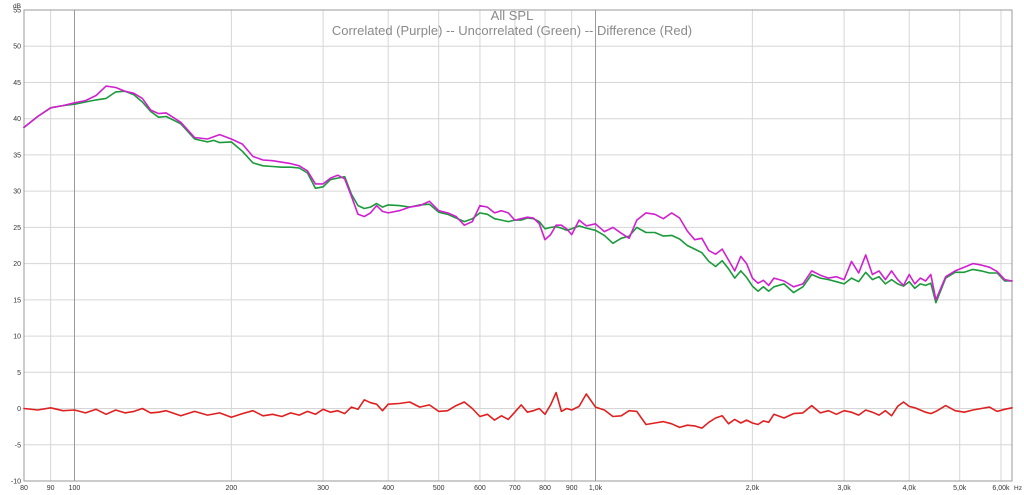 The height and width of the screenshot is (495, 1024). What do you see at coordinates (388, 488) in the screenshot?
I see `x-tick-label: 400` at bounding box center [388, 488].